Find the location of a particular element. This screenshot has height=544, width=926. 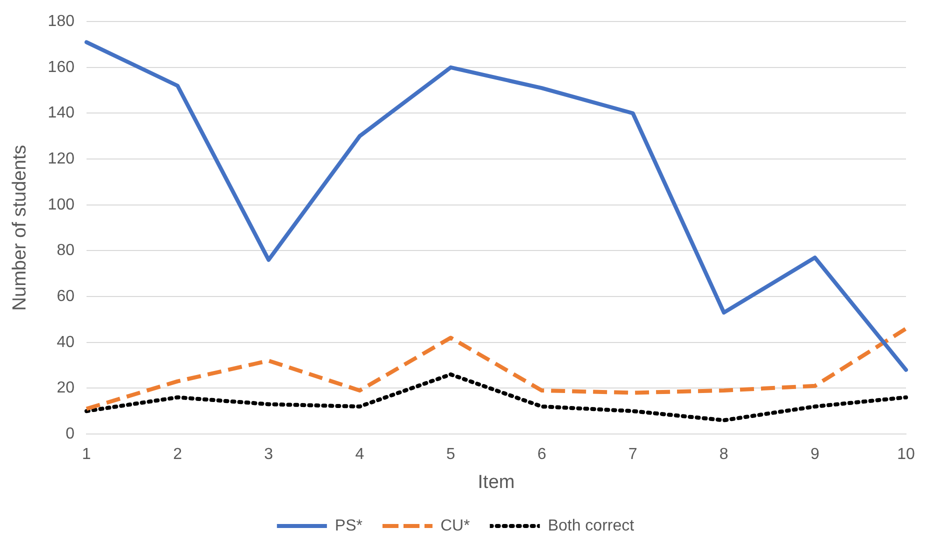

legend-label: PS* is located at coordinates (348, 525).